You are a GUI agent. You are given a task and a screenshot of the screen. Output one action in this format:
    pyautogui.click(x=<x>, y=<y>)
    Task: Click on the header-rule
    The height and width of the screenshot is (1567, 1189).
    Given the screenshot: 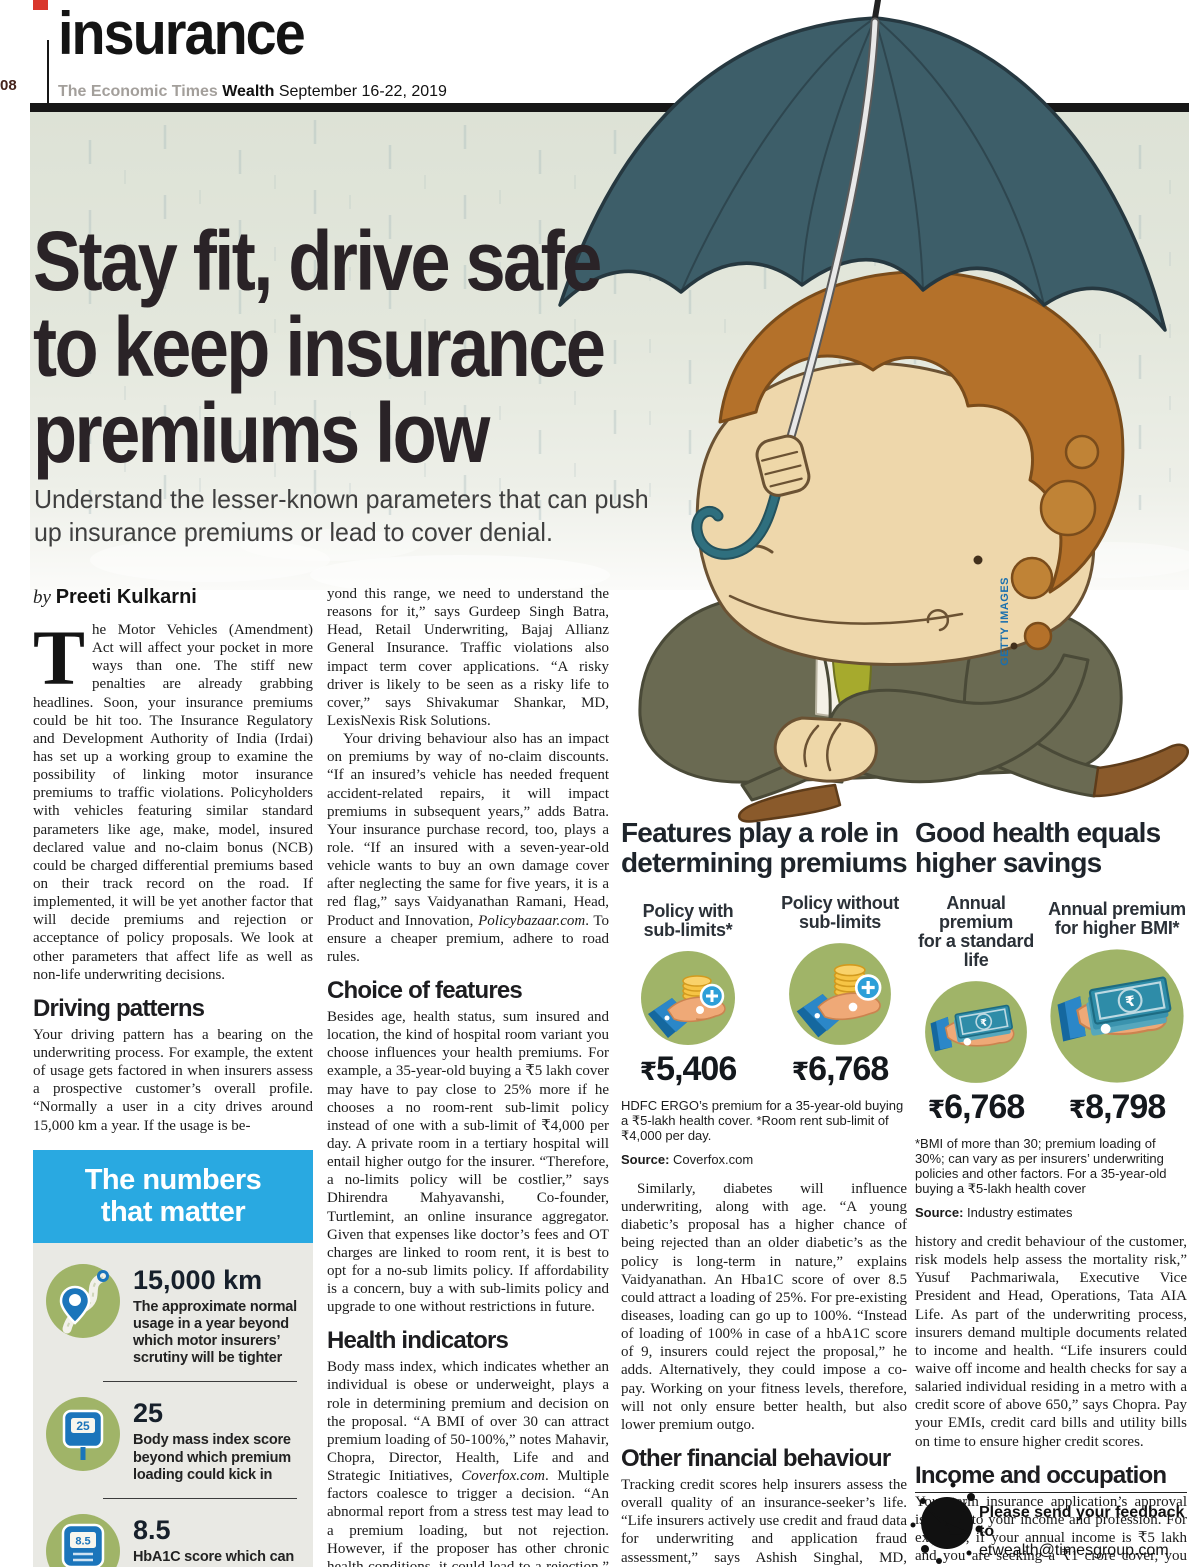 What is the action you would take?
    pyautogui.click(x=609, y=107)
    